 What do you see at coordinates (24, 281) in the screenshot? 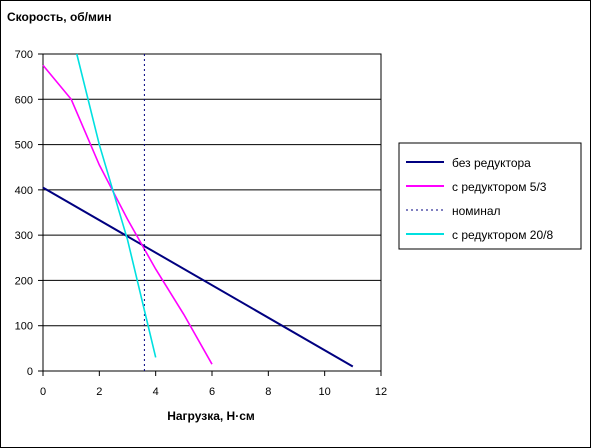
I see `y-tick-label: 200` at bounding box center [24, 281].